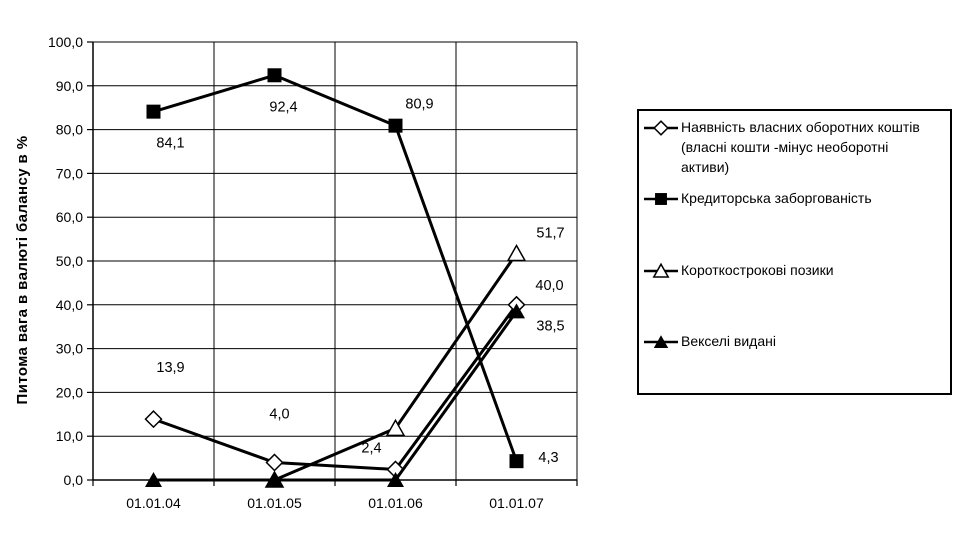 Image resolution: width=962 pixels, height=535 pixels. Describe the element at coordinates (69, 217) in the screenshot. I see `y-tick-label: 60,0` at that location.